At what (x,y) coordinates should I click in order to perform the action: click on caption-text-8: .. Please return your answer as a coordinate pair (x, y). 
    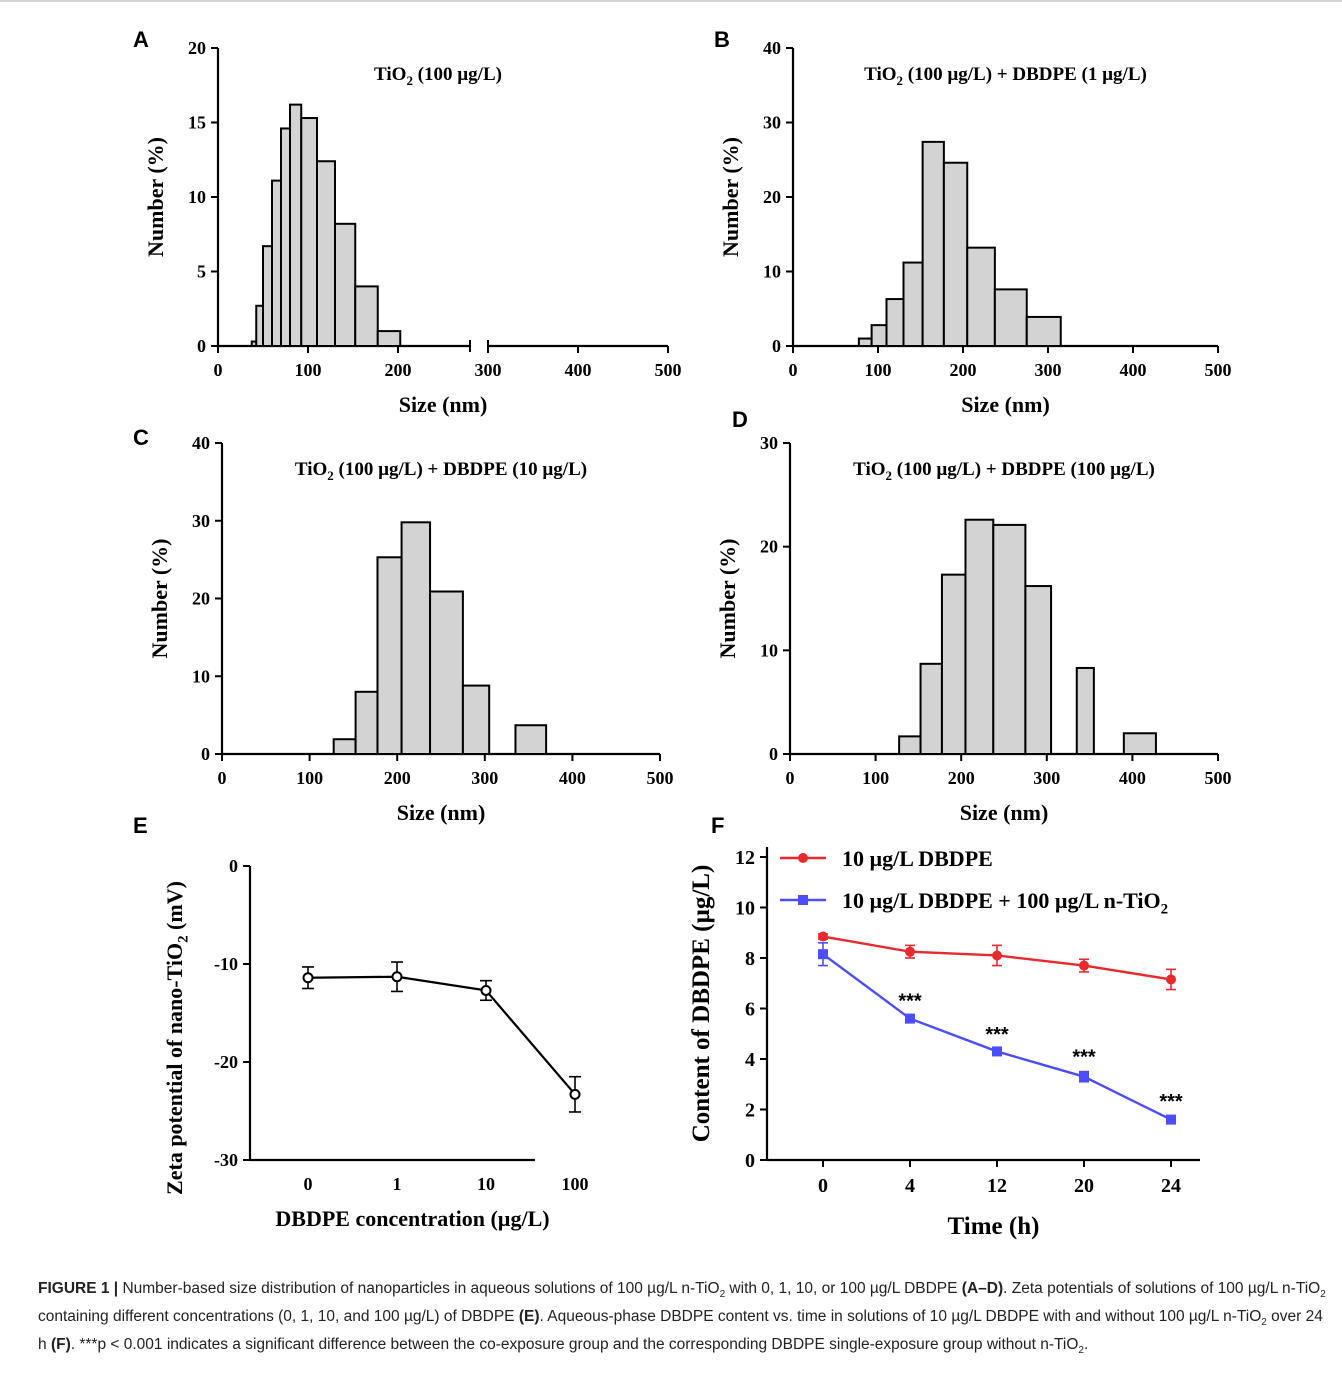
    Looking at the image, I should click on (1086, 1345).